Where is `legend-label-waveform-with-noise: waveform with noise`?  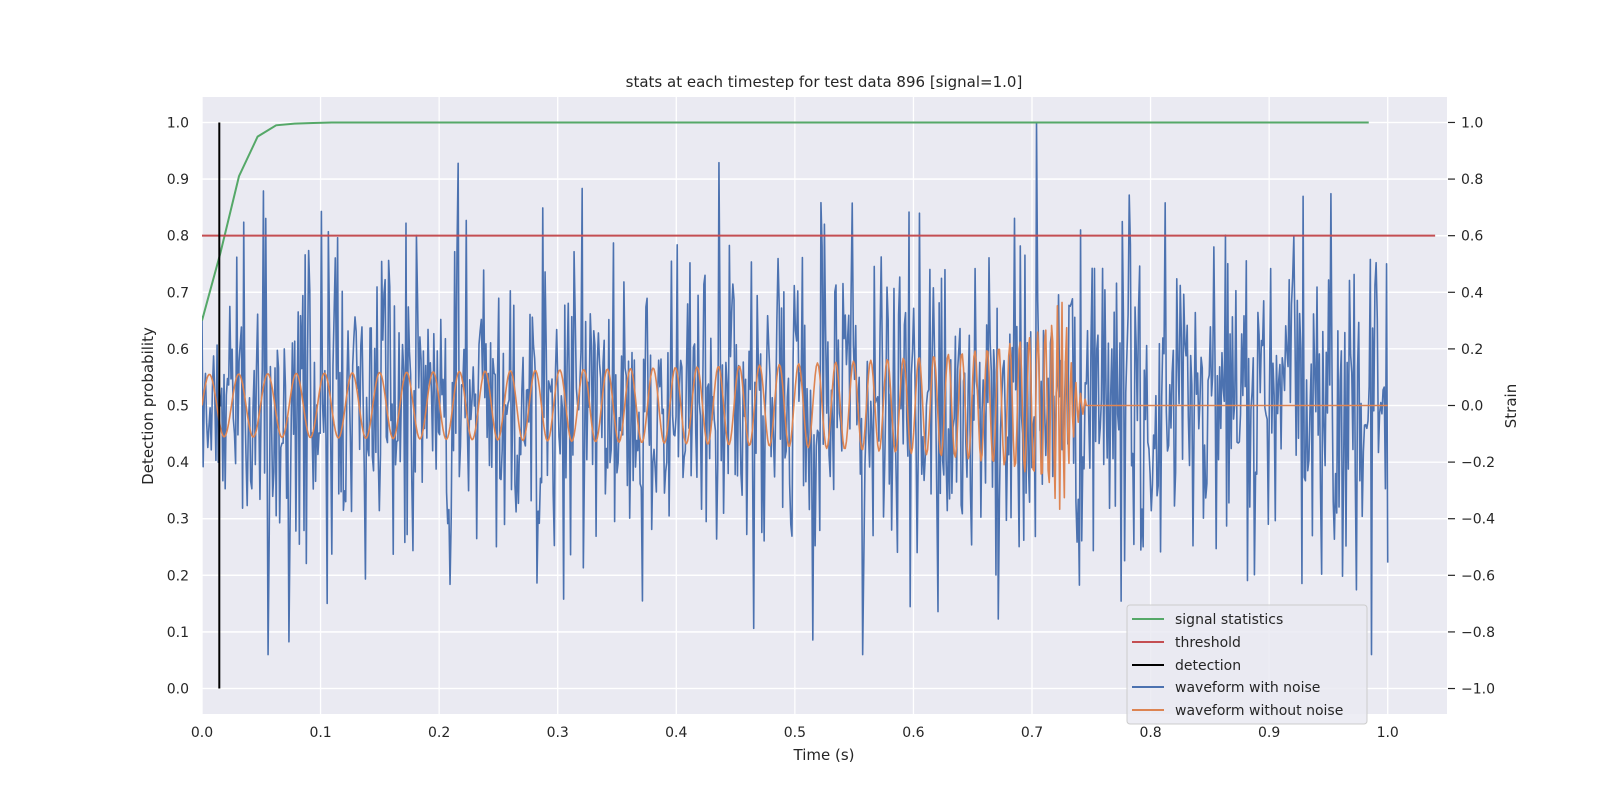
legend-label-waveform-with-noise: waveform with noise is located at coordinates (1247, 688).